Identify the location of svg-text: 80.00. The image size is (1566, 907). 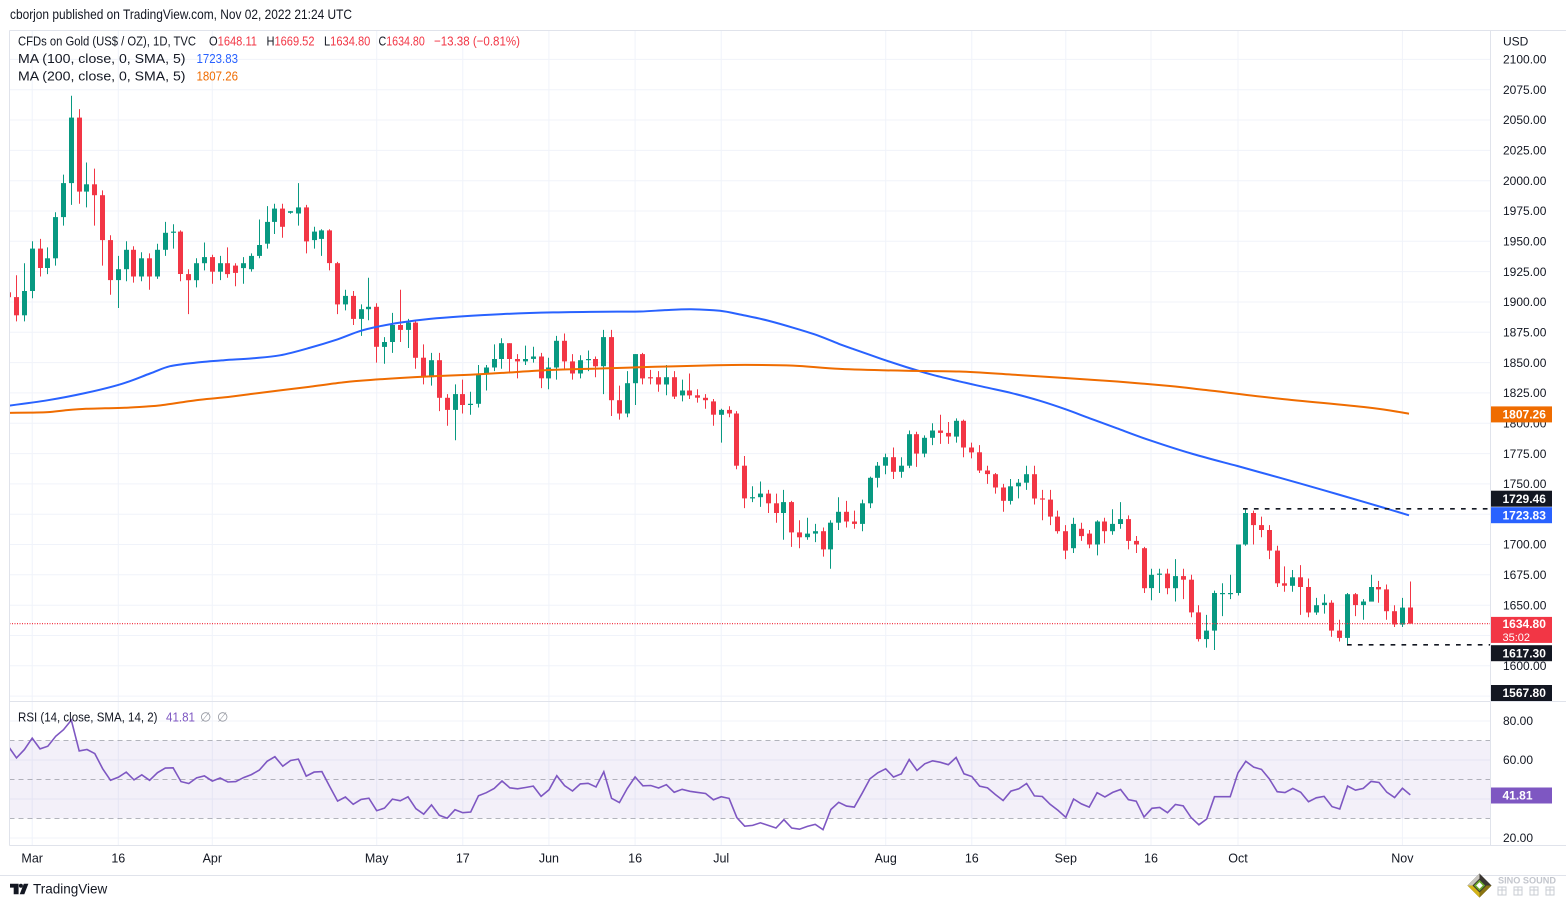
(1518, 721).